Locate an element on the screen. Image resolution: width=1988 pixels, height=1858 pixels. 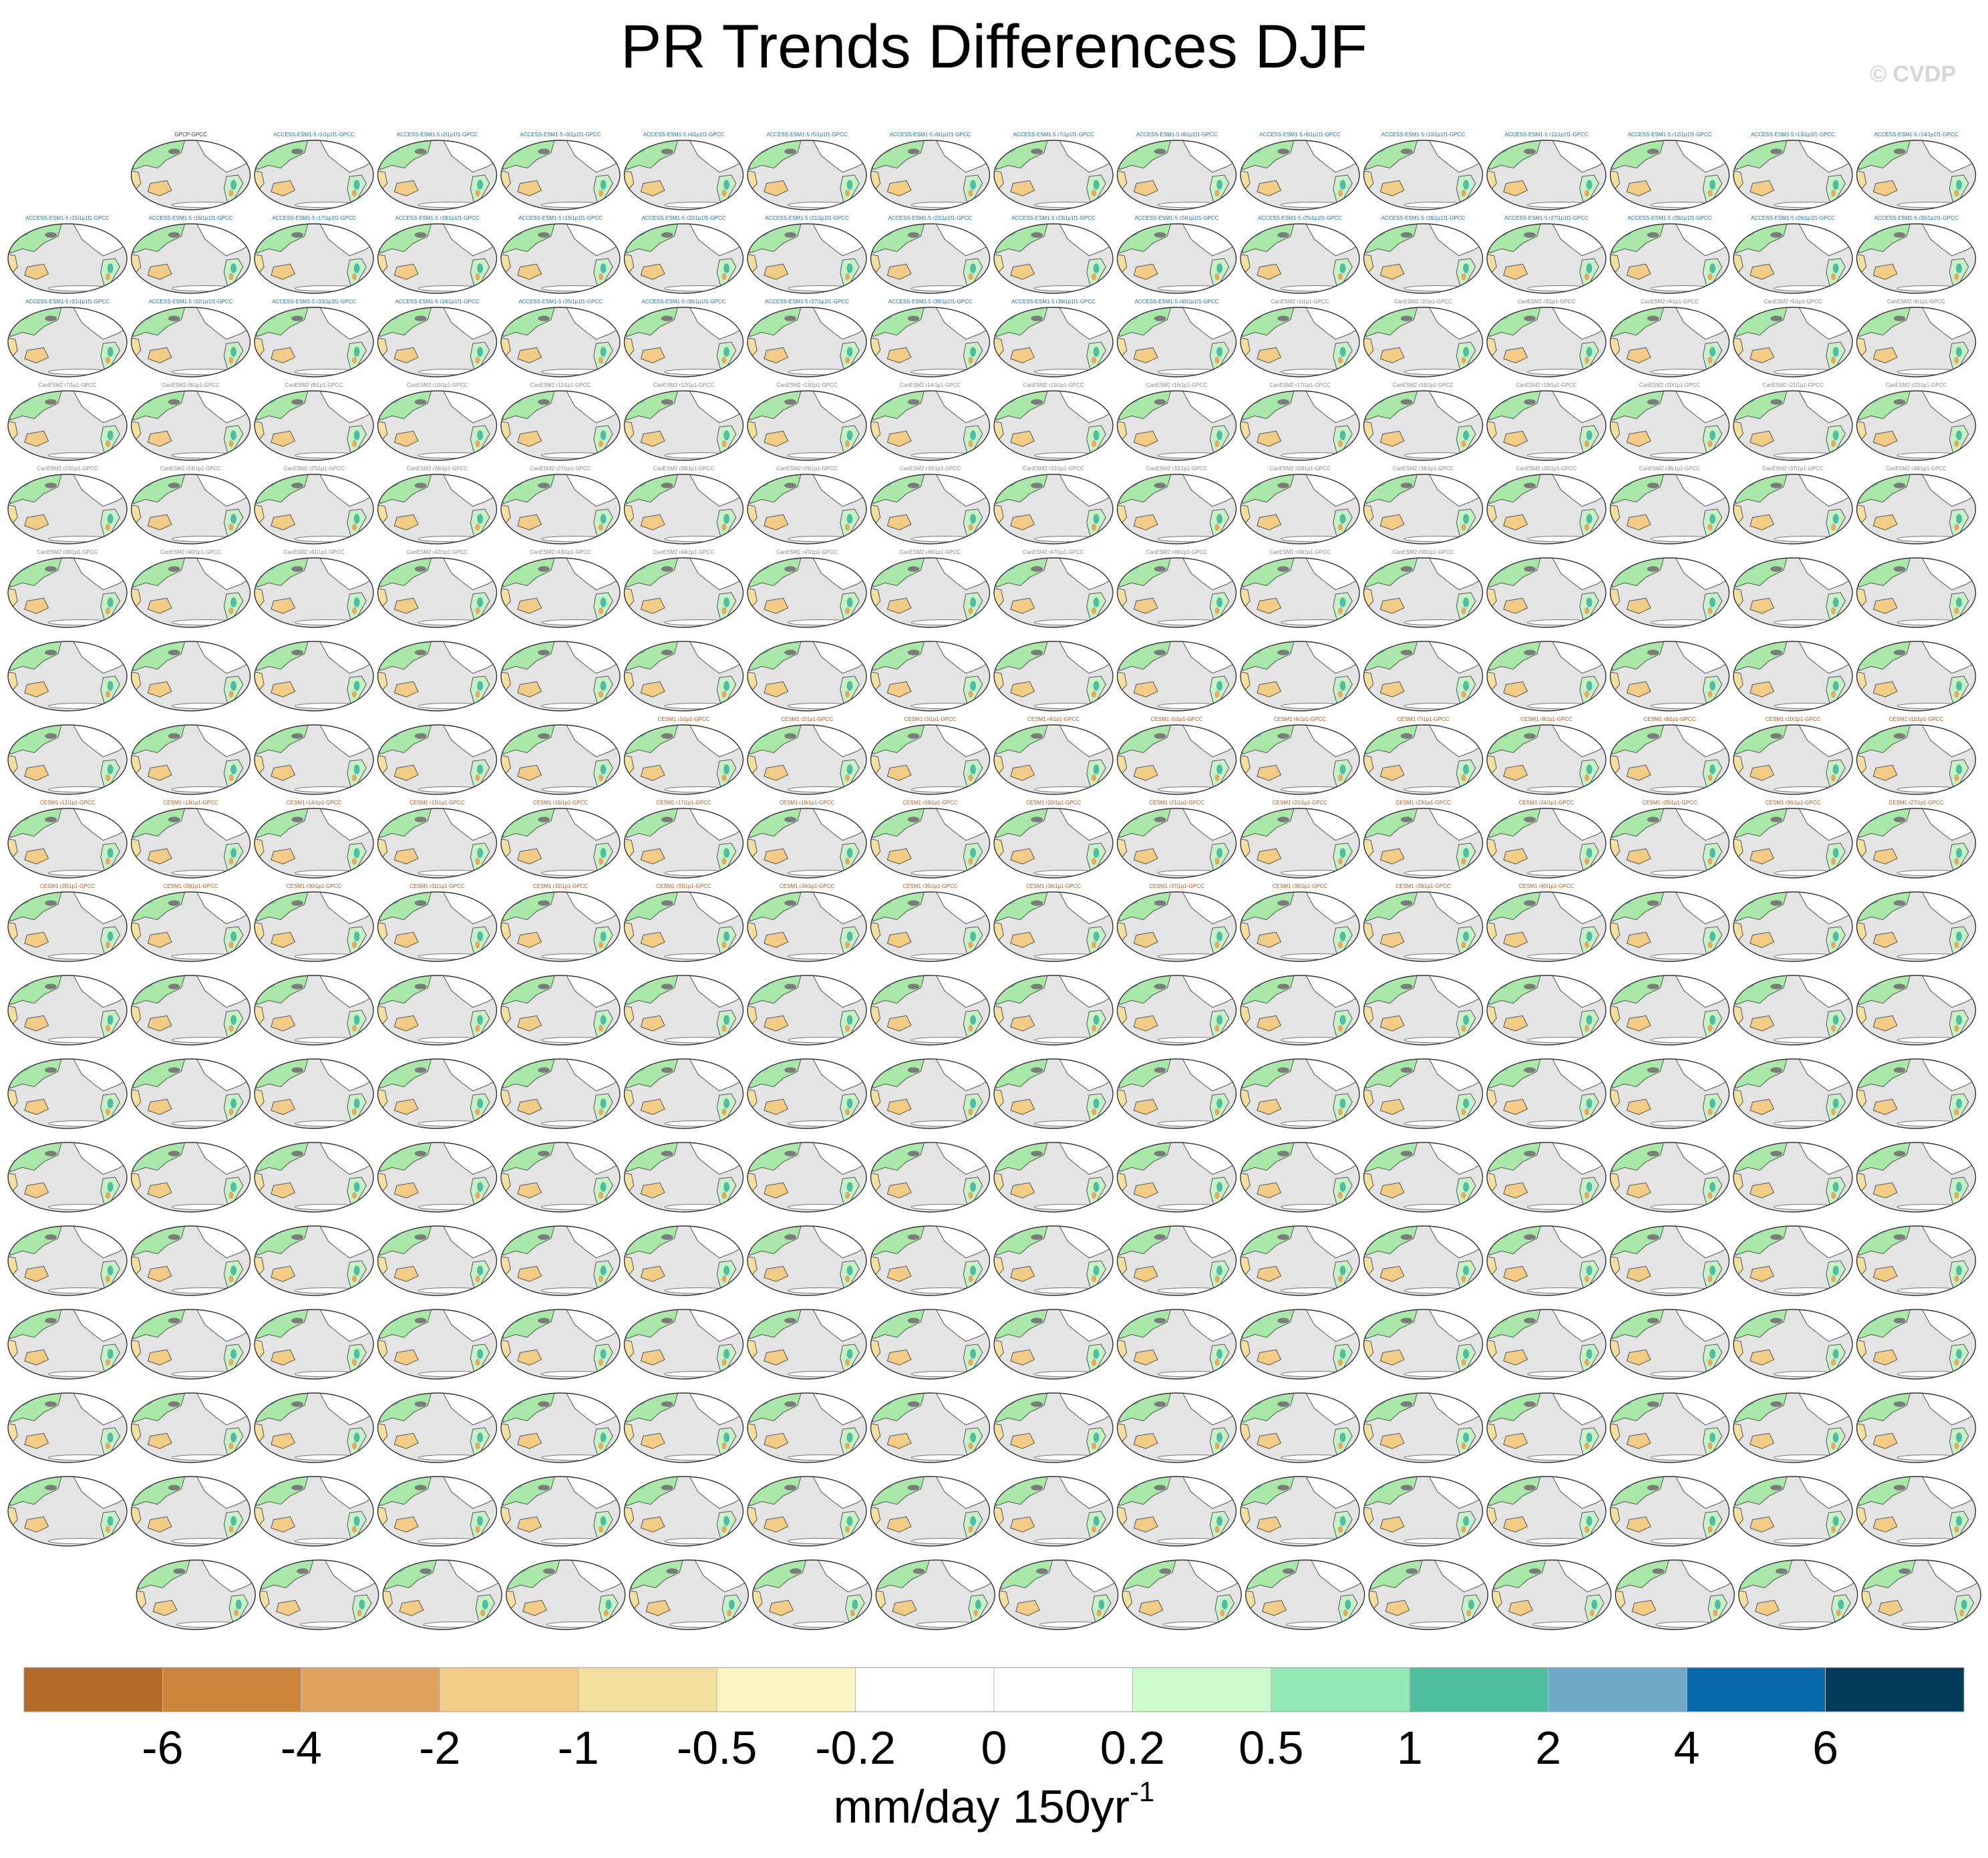
panel-title: ACCESS-ESM1-5 r1i1p1f1-GPCC is located at coordinates (314, 135).